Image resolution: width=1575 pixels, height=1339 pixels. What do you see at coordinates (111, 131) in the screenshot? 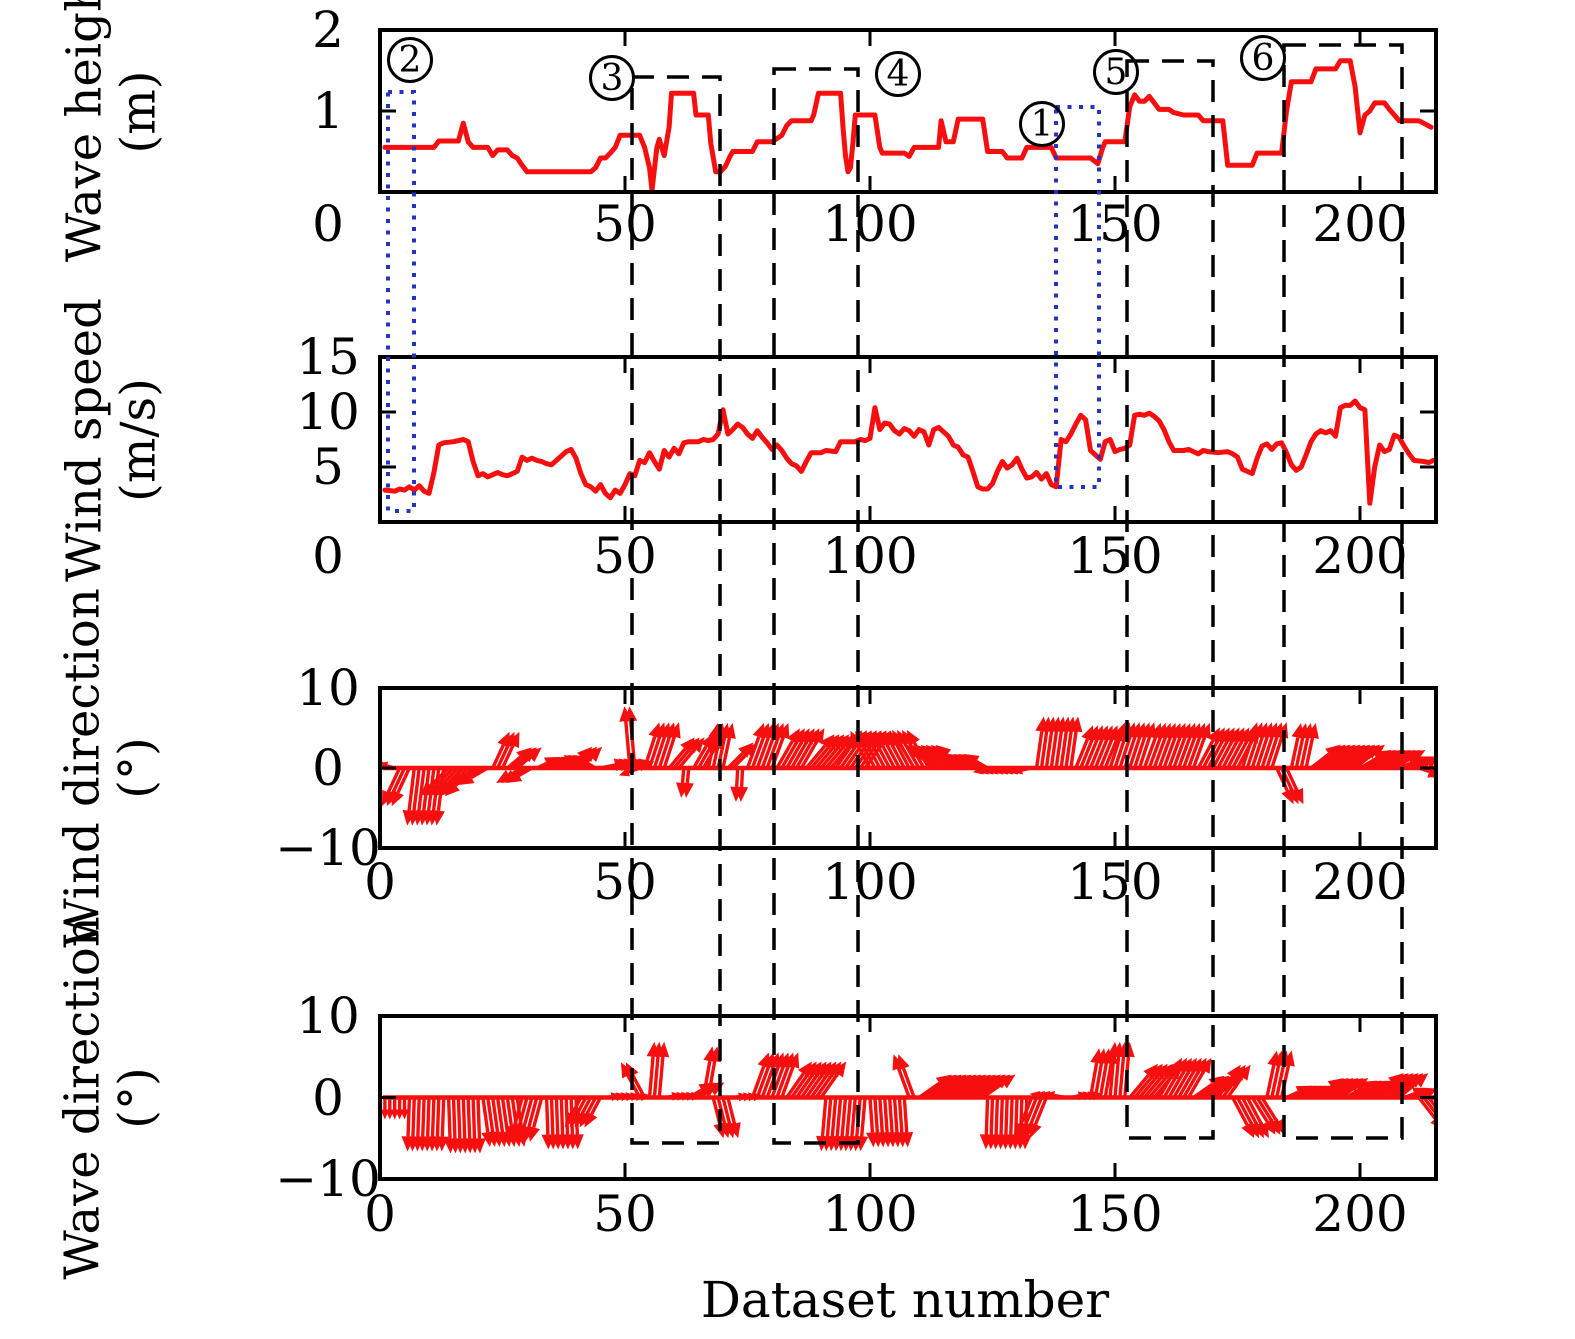
I see `y-axis-title-wave-height: Wave height (m)` at bounding box center [111, 131].